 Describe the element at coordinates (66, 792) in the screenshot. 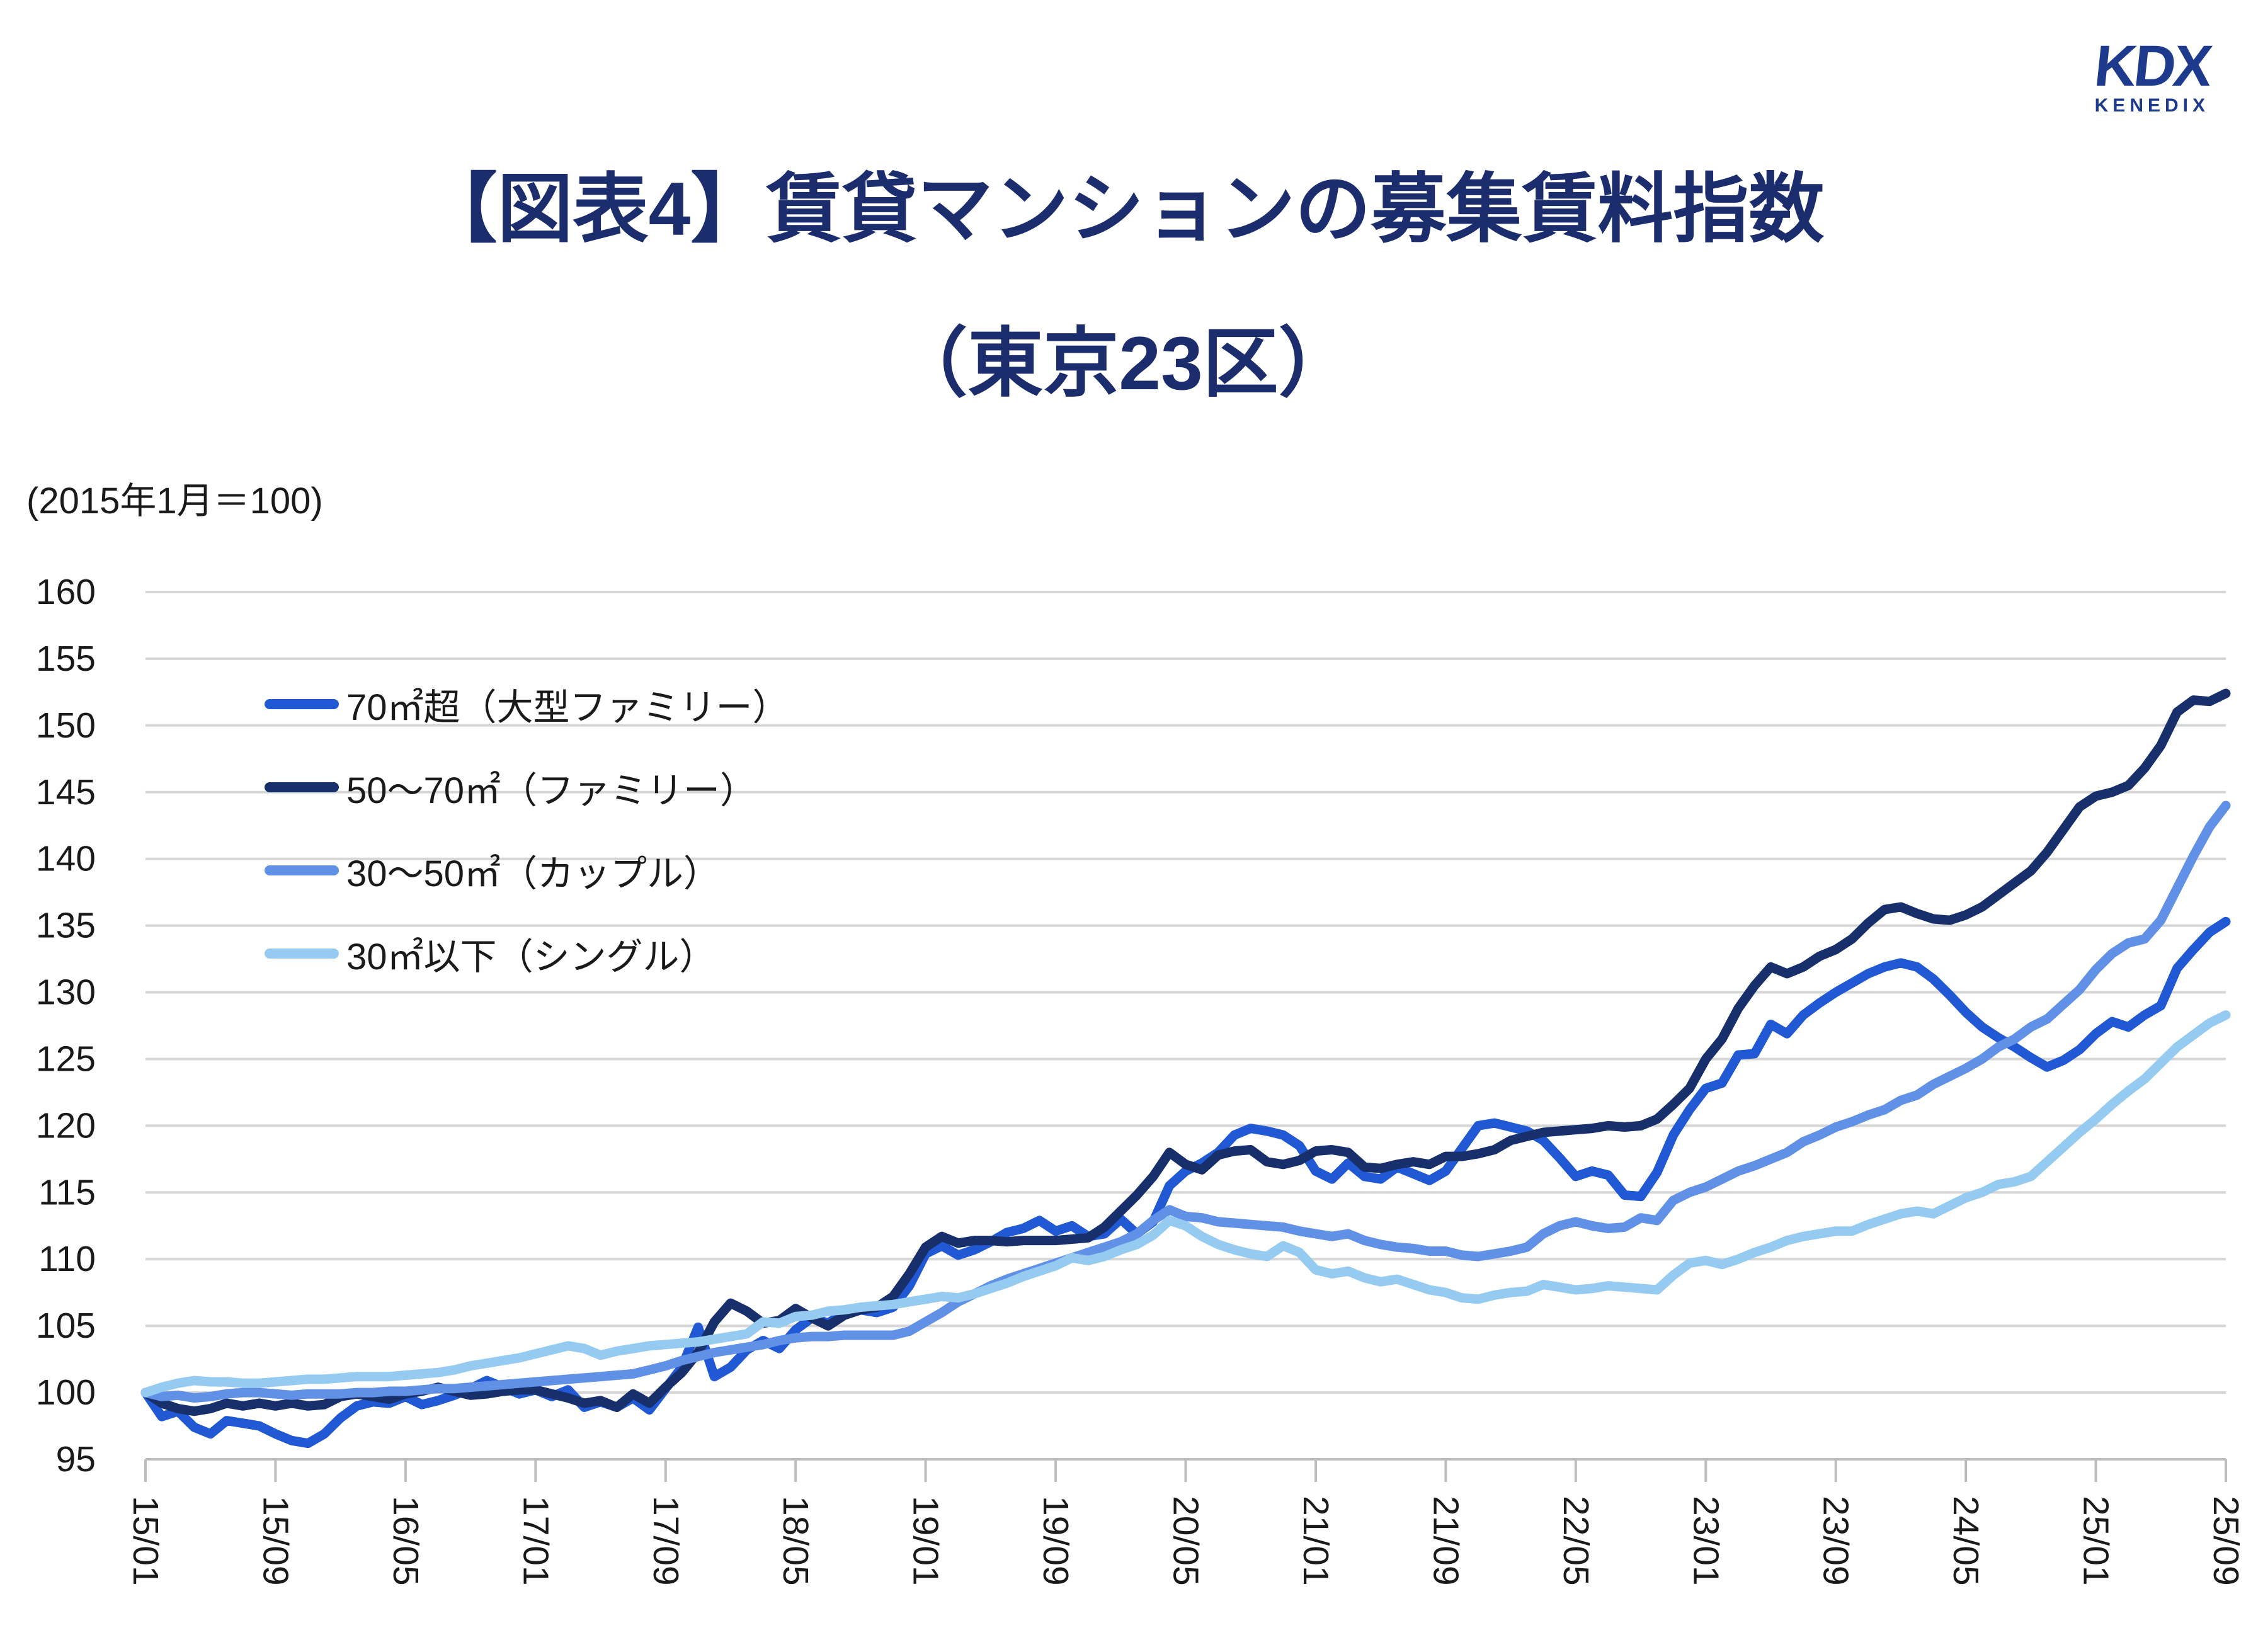

I see `y-axis-label-145: 145` at that location.